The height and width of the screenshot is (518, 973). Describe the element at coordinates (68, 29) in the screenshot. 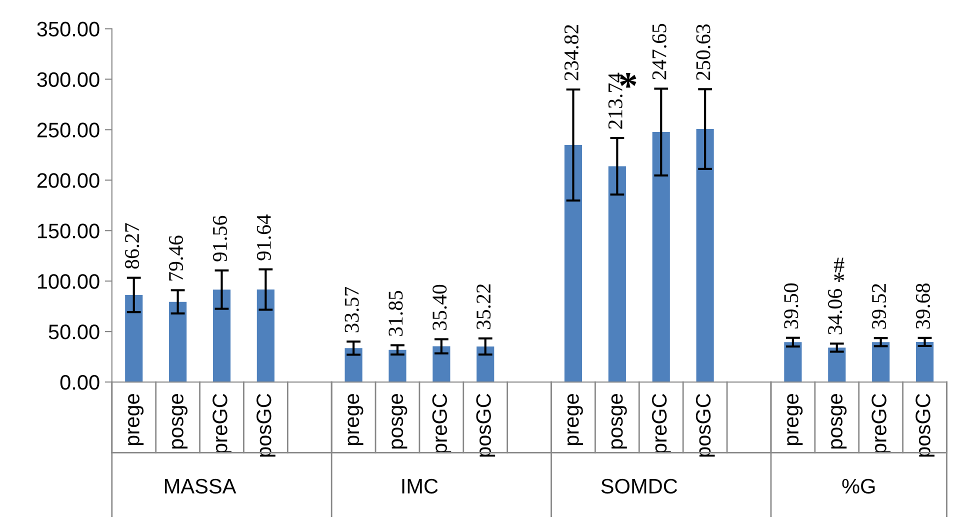

I see `y-tick-label: 350.00` at that location.